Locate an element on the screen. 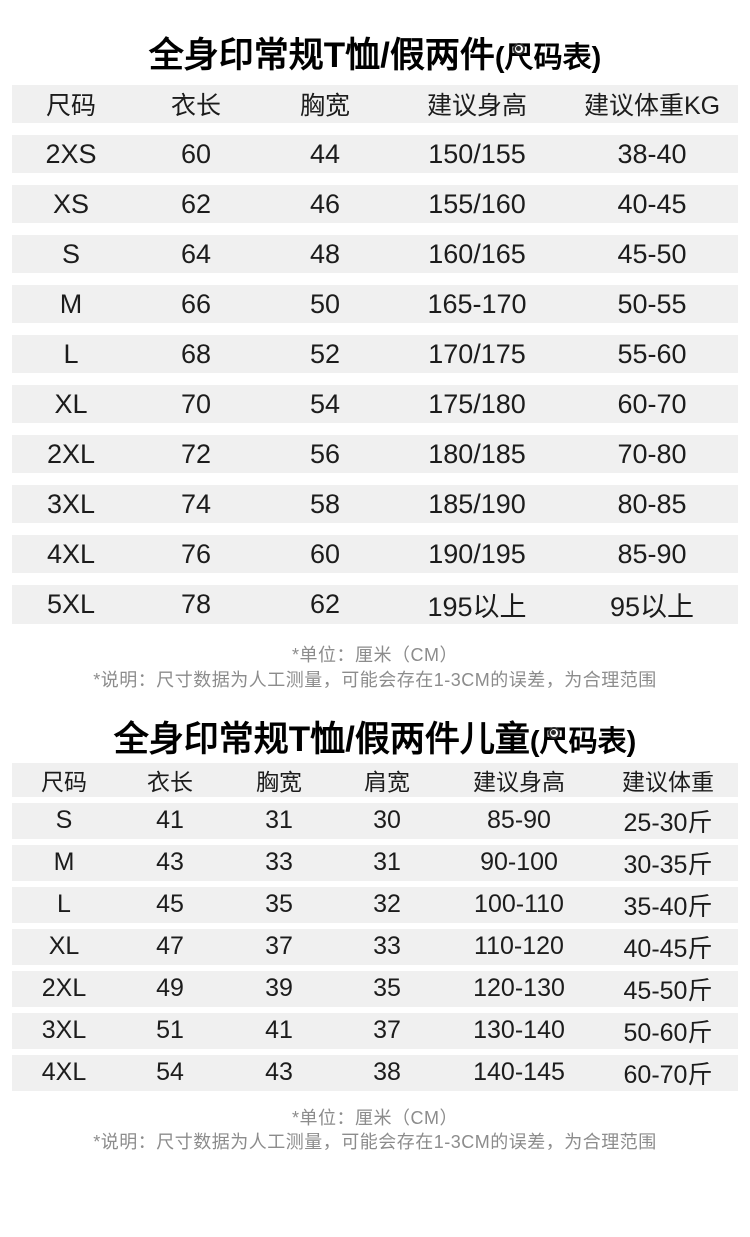 This screenshot has width=750, height=1237. cell-length: 74 is located at coordinates (196, 504).